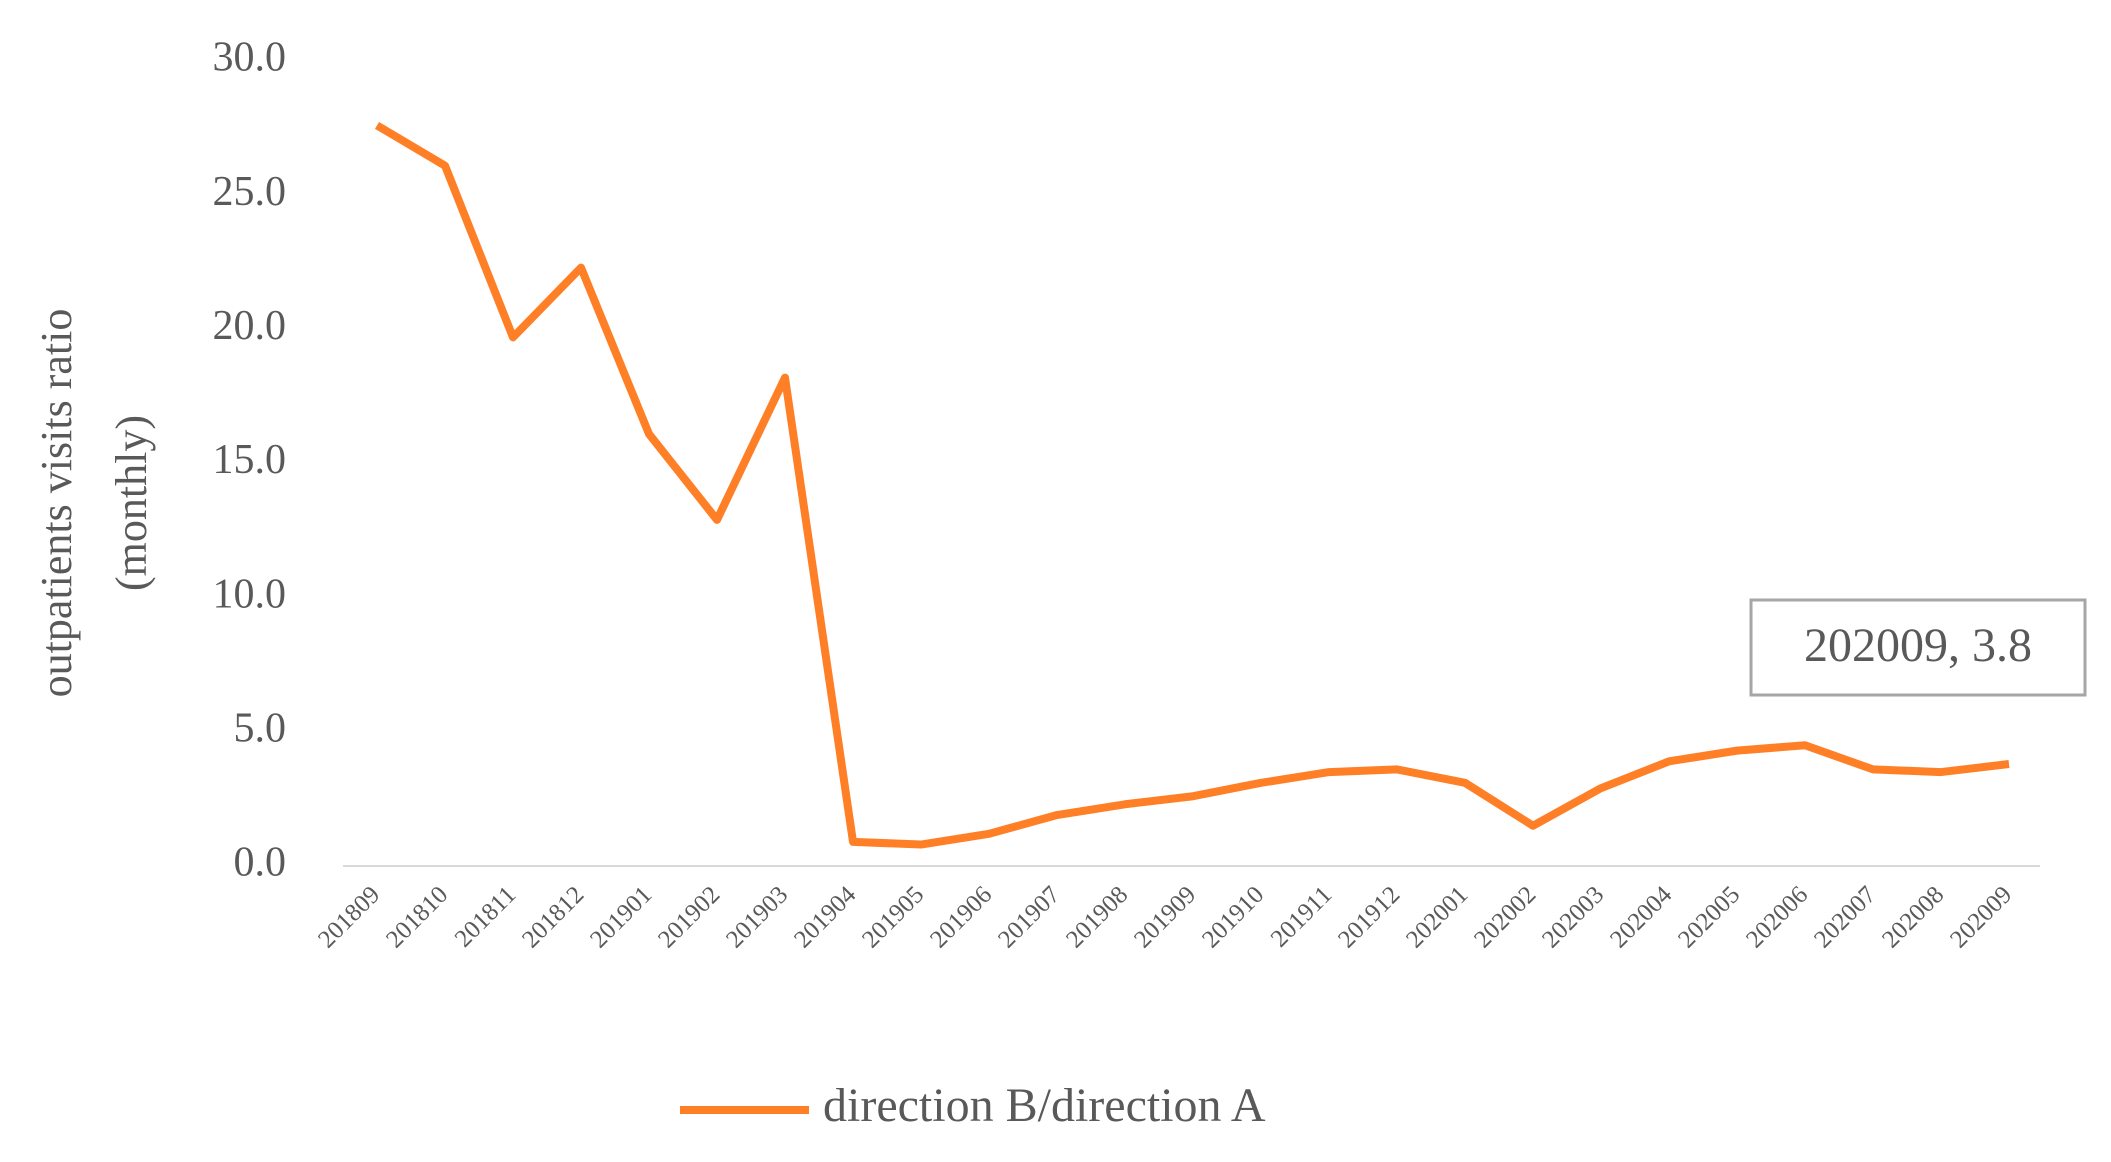 Image resolution: width=2111 pixels, height=1162 pixels. Describe the element at coordinates (1044, 1105) in the screenshot. I see `legend-label: direction B/direction A` at that location.